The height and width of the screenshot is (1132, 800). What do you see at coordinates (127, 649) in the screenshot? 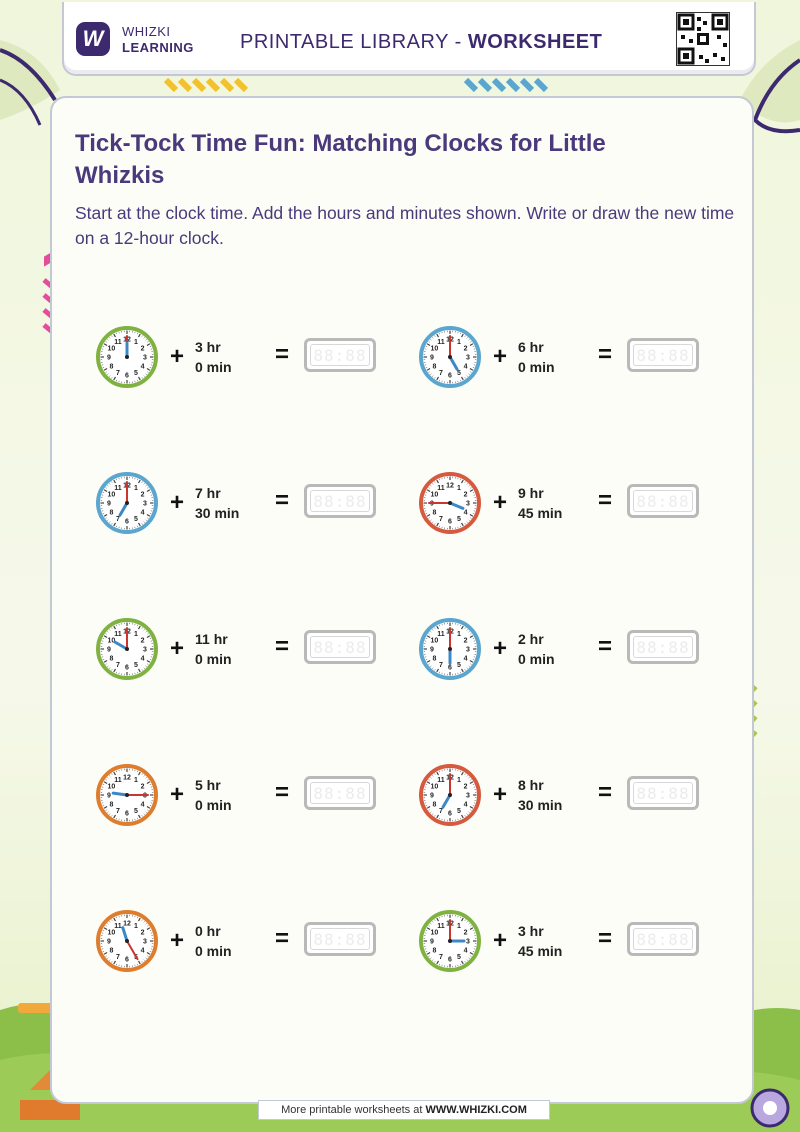
I see `analog-clock-icon: 121234567891011` at bounding box center [127, 649].